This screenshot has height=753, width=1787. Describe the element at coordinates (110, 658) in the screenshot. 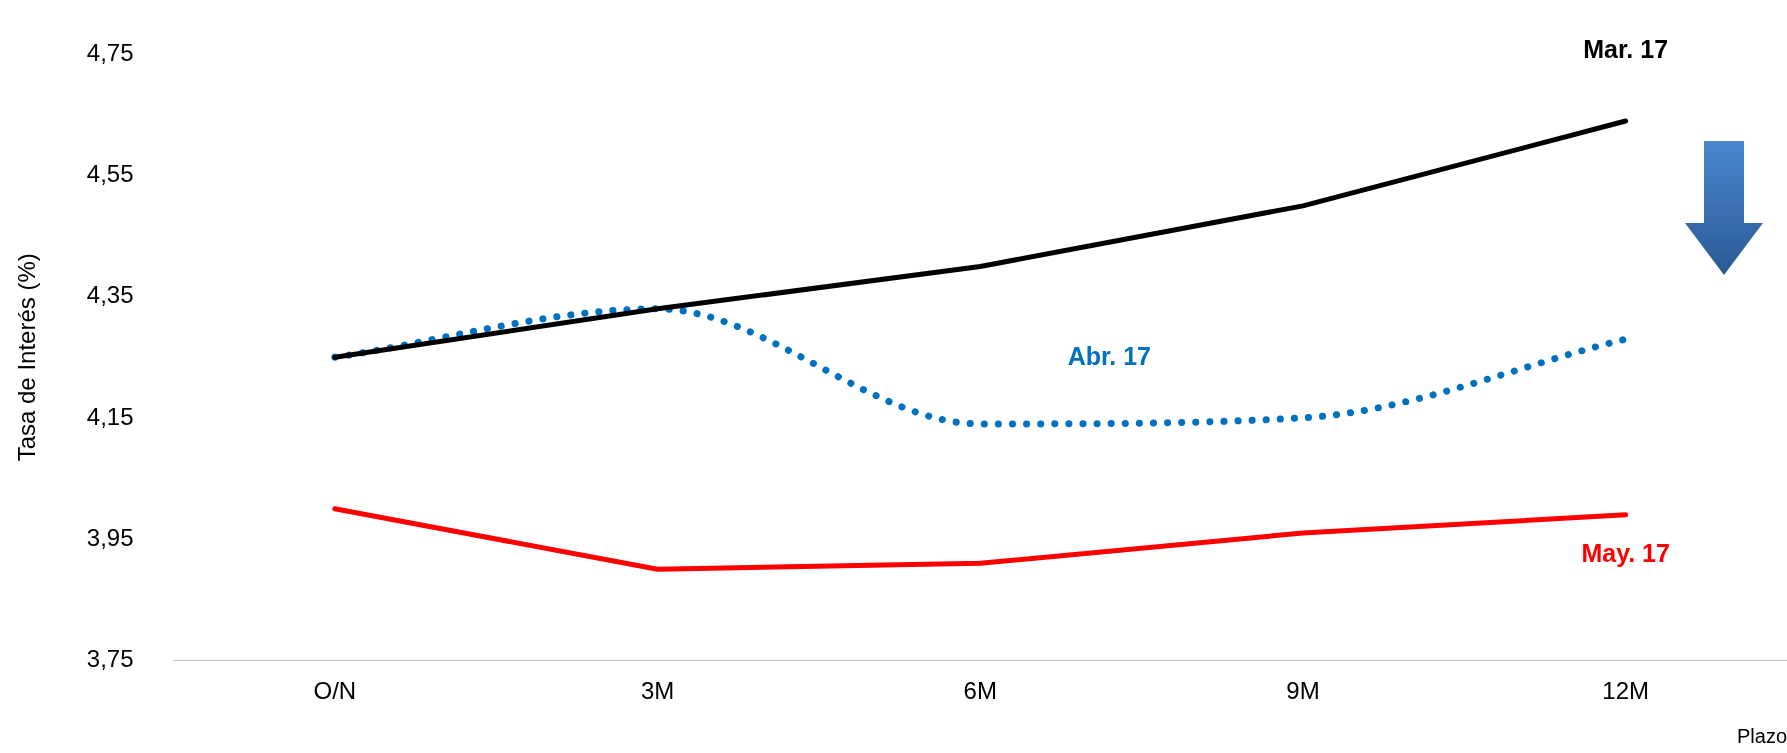

I see `y-tick-label: 3,75` at that location.